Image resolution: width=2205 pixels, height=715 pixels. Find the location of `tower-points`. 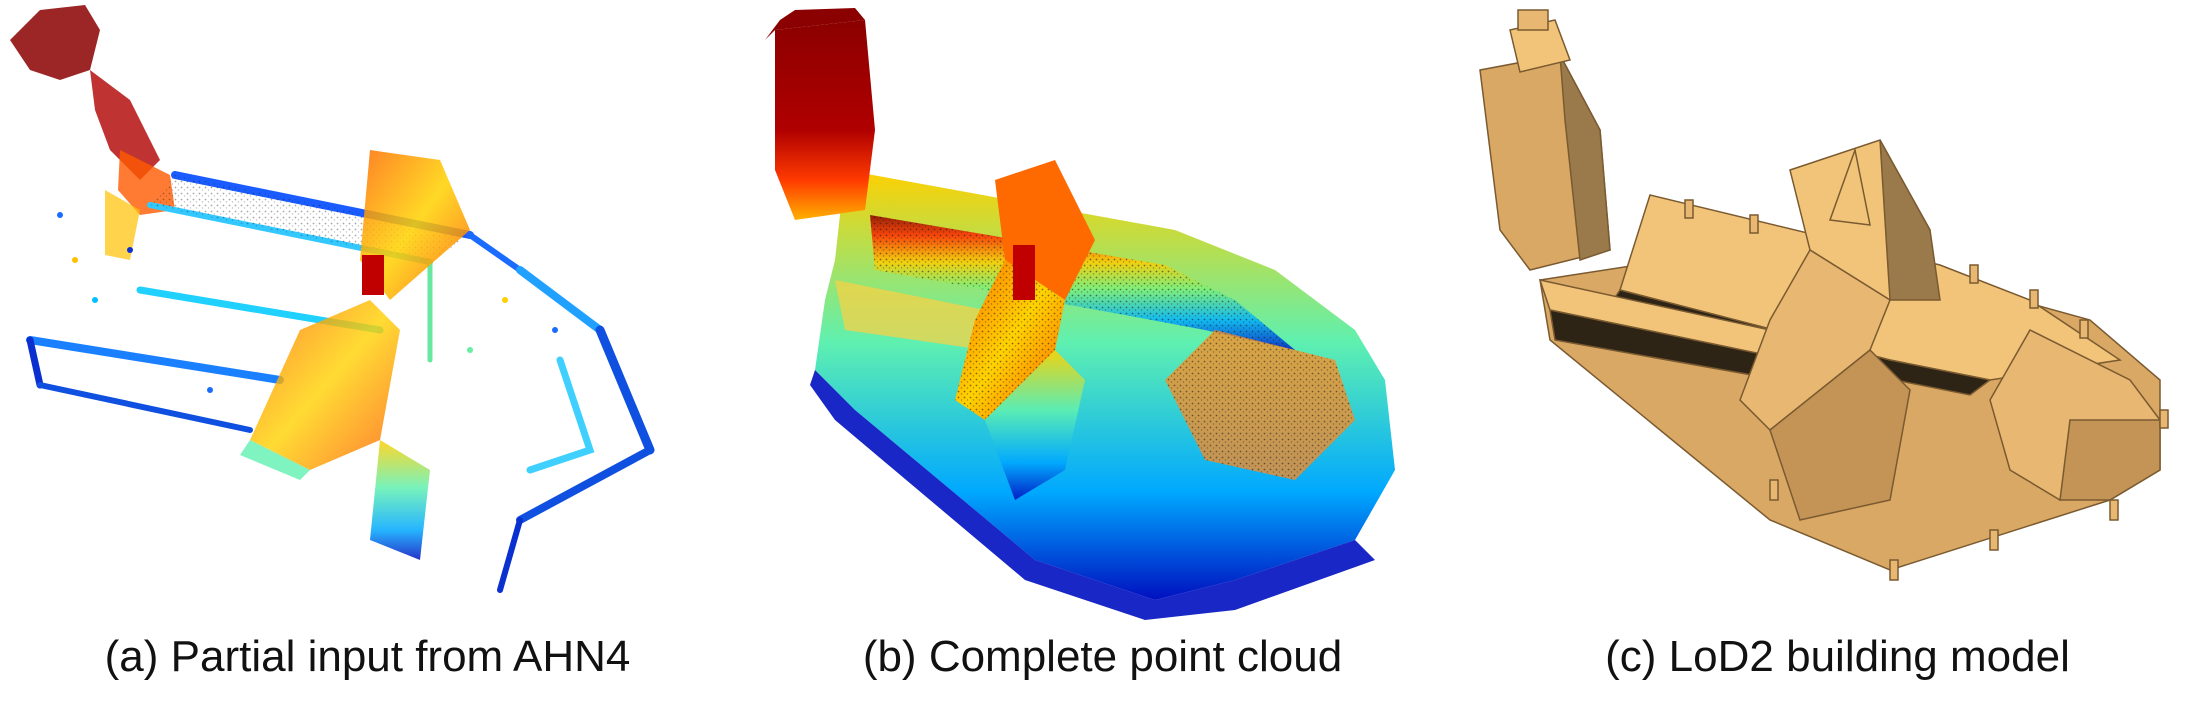

tower-points is located at coordinates (92, 132).